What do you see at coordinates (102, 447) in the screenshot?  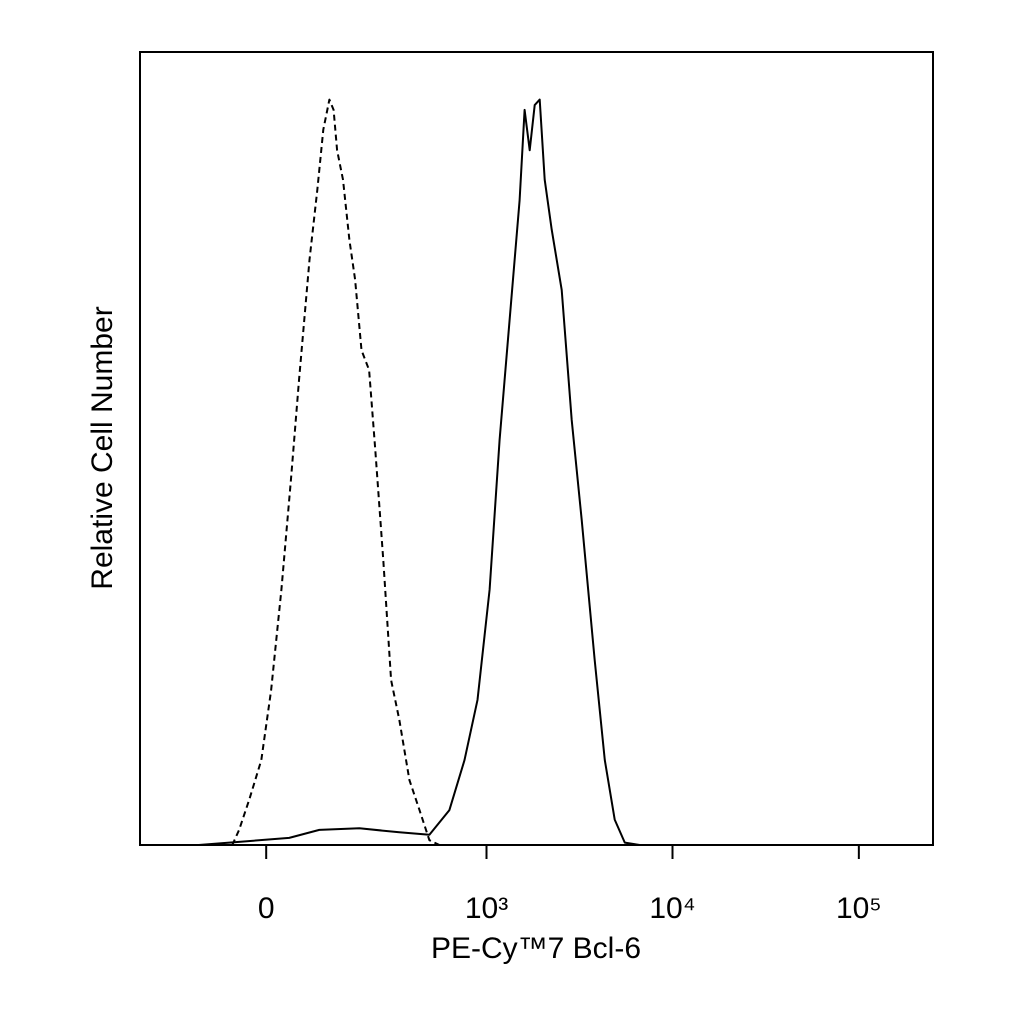 I see `y-axis-label: Relative Cell Number` at bounding box center [102, 447].